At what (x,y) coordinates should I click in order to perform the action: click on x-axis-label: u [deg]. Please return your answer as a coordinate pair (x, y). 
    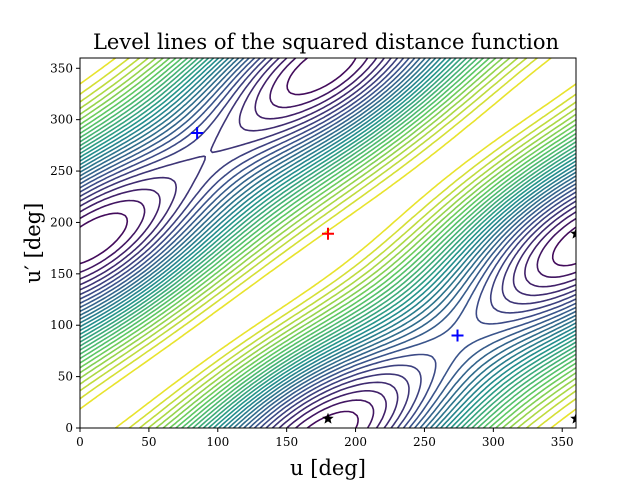
    Looking at the image, I should click on (328, 468).